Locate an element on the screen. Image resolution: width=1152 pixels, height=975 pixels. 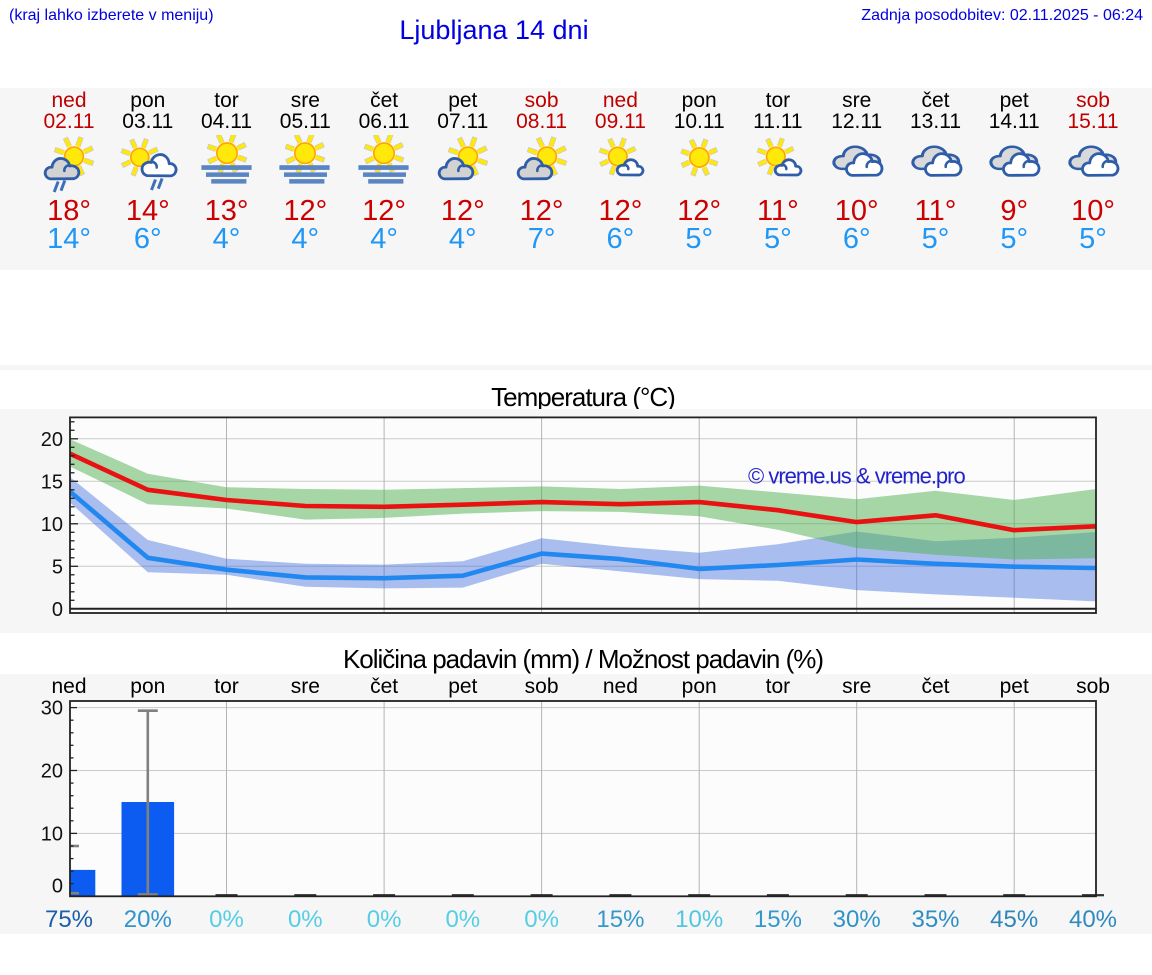
svg-text: 20% is located at coordinates (148, 919).